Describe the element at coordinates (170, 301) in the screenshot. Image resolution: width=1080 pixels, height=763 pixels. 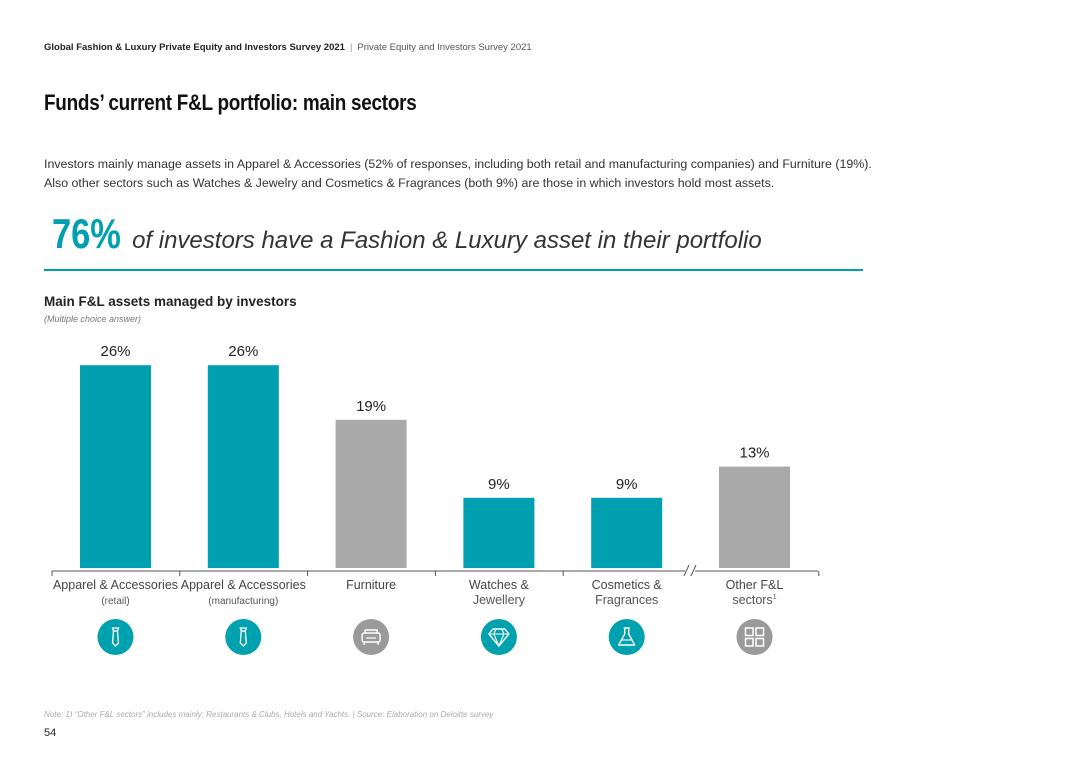
I see `chart-title: Main F&L assets managed by investors` at that location.